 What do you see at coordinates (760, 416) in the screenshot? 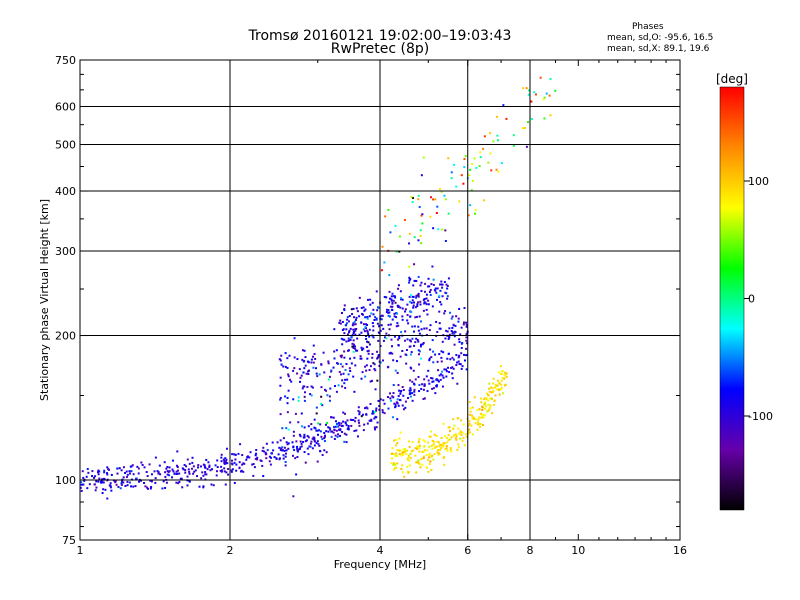
I see `colorbar-tick-label: -100` at bounding box center [760, 416].